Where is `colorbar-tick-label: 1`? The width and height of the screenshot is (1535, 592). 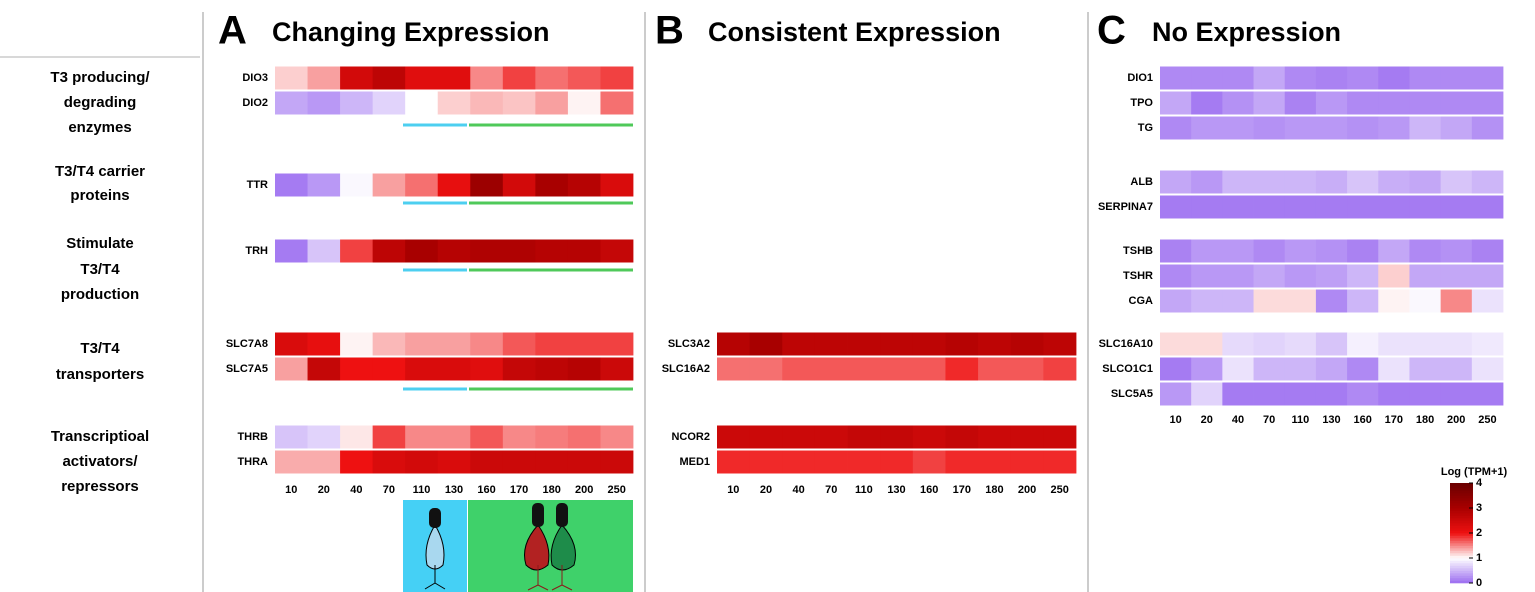
colorbar-tick-label: 1 is located at coordinates (1479, 558).